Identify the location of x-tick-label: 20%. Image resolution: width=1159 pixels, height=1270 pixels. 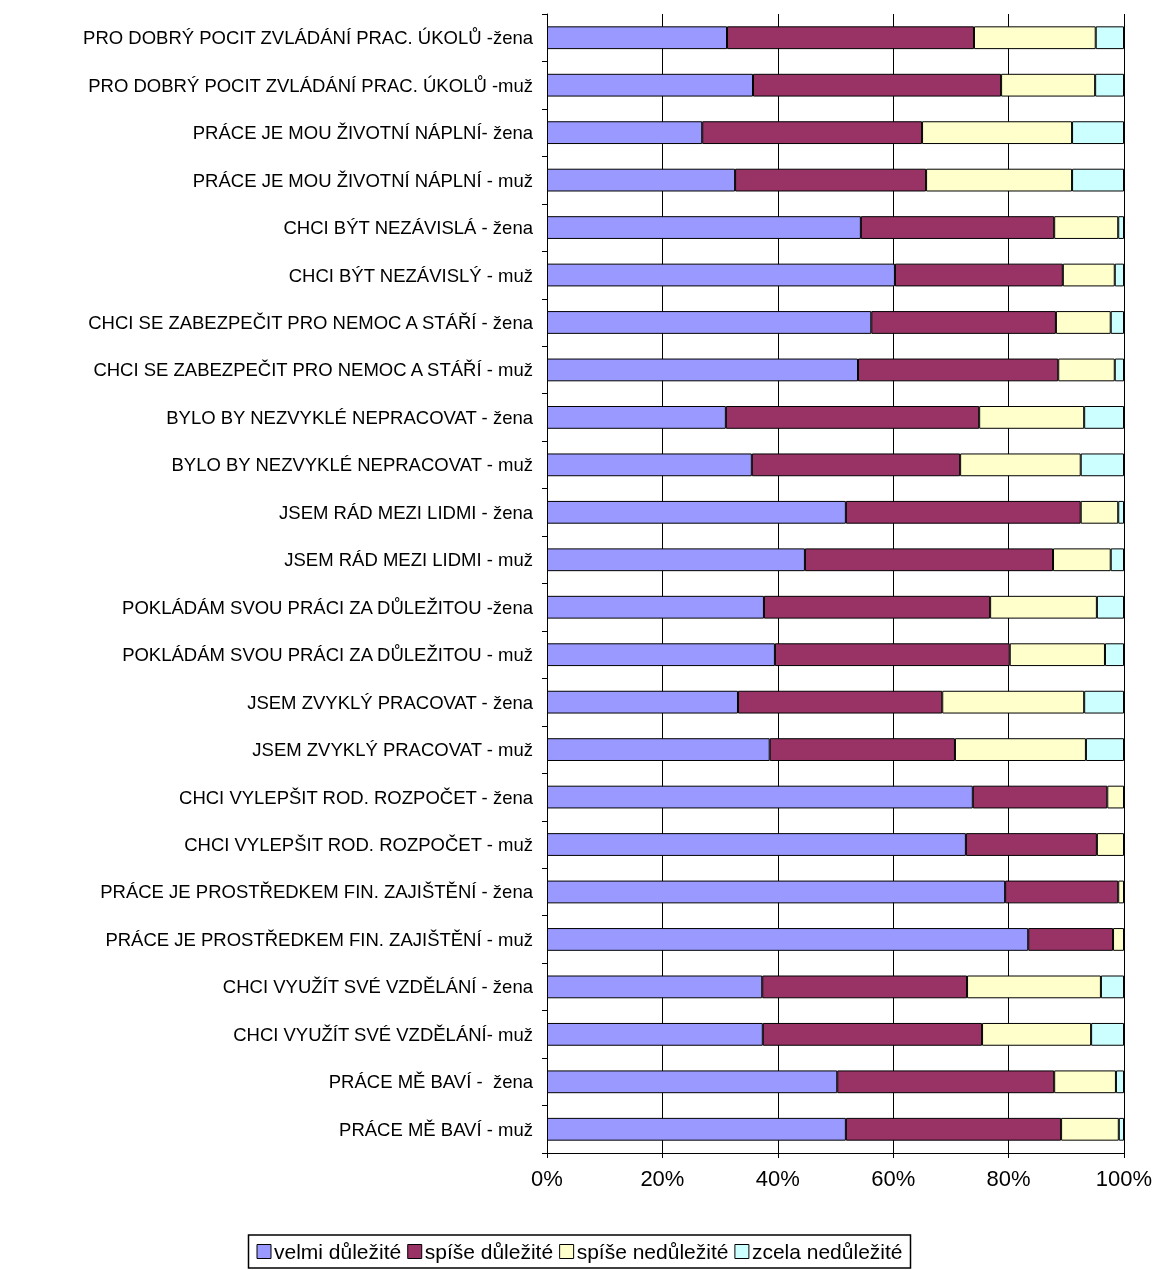
(662, 1178).